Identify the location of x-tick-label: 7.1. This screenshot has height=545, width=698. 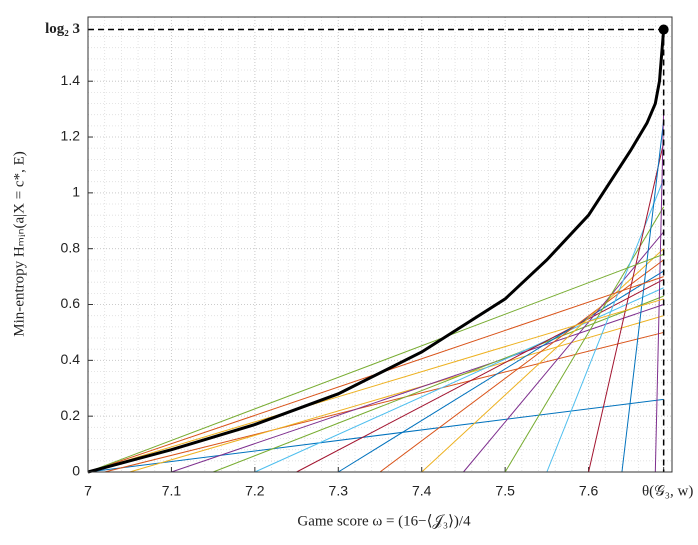
(172, 491).